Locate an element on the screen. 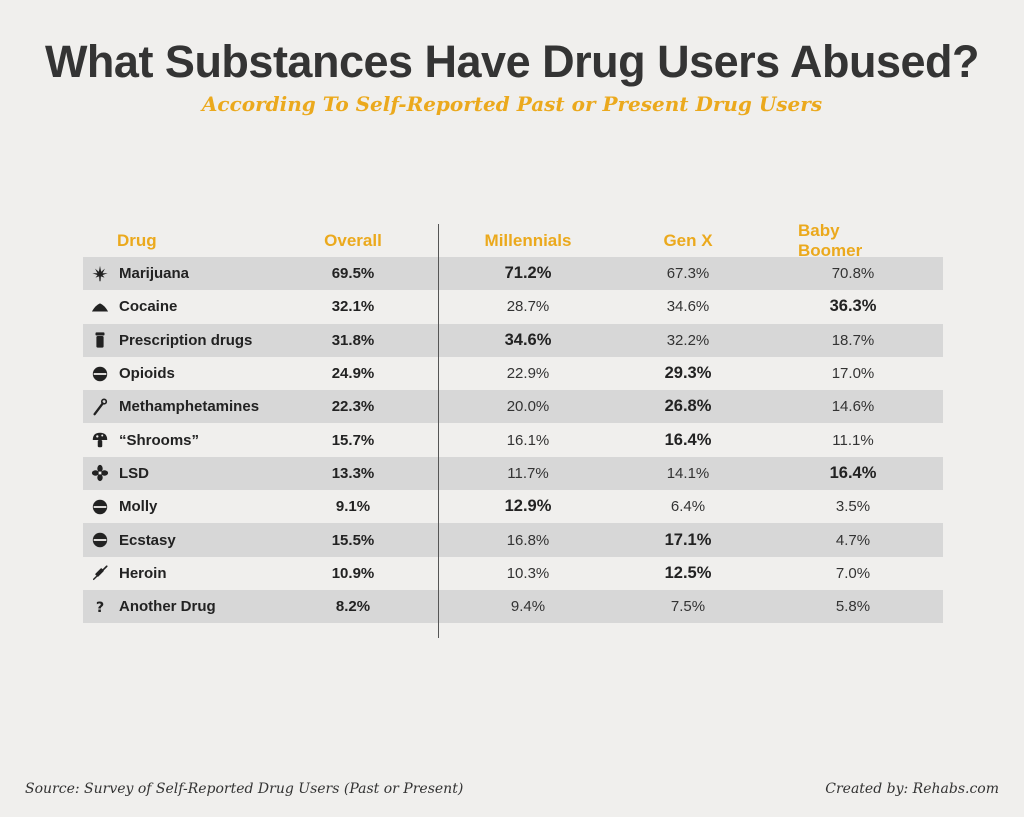 The height and width of the screenshot is (817, 1024). blotter-icon is located at coordinates (100, 473).